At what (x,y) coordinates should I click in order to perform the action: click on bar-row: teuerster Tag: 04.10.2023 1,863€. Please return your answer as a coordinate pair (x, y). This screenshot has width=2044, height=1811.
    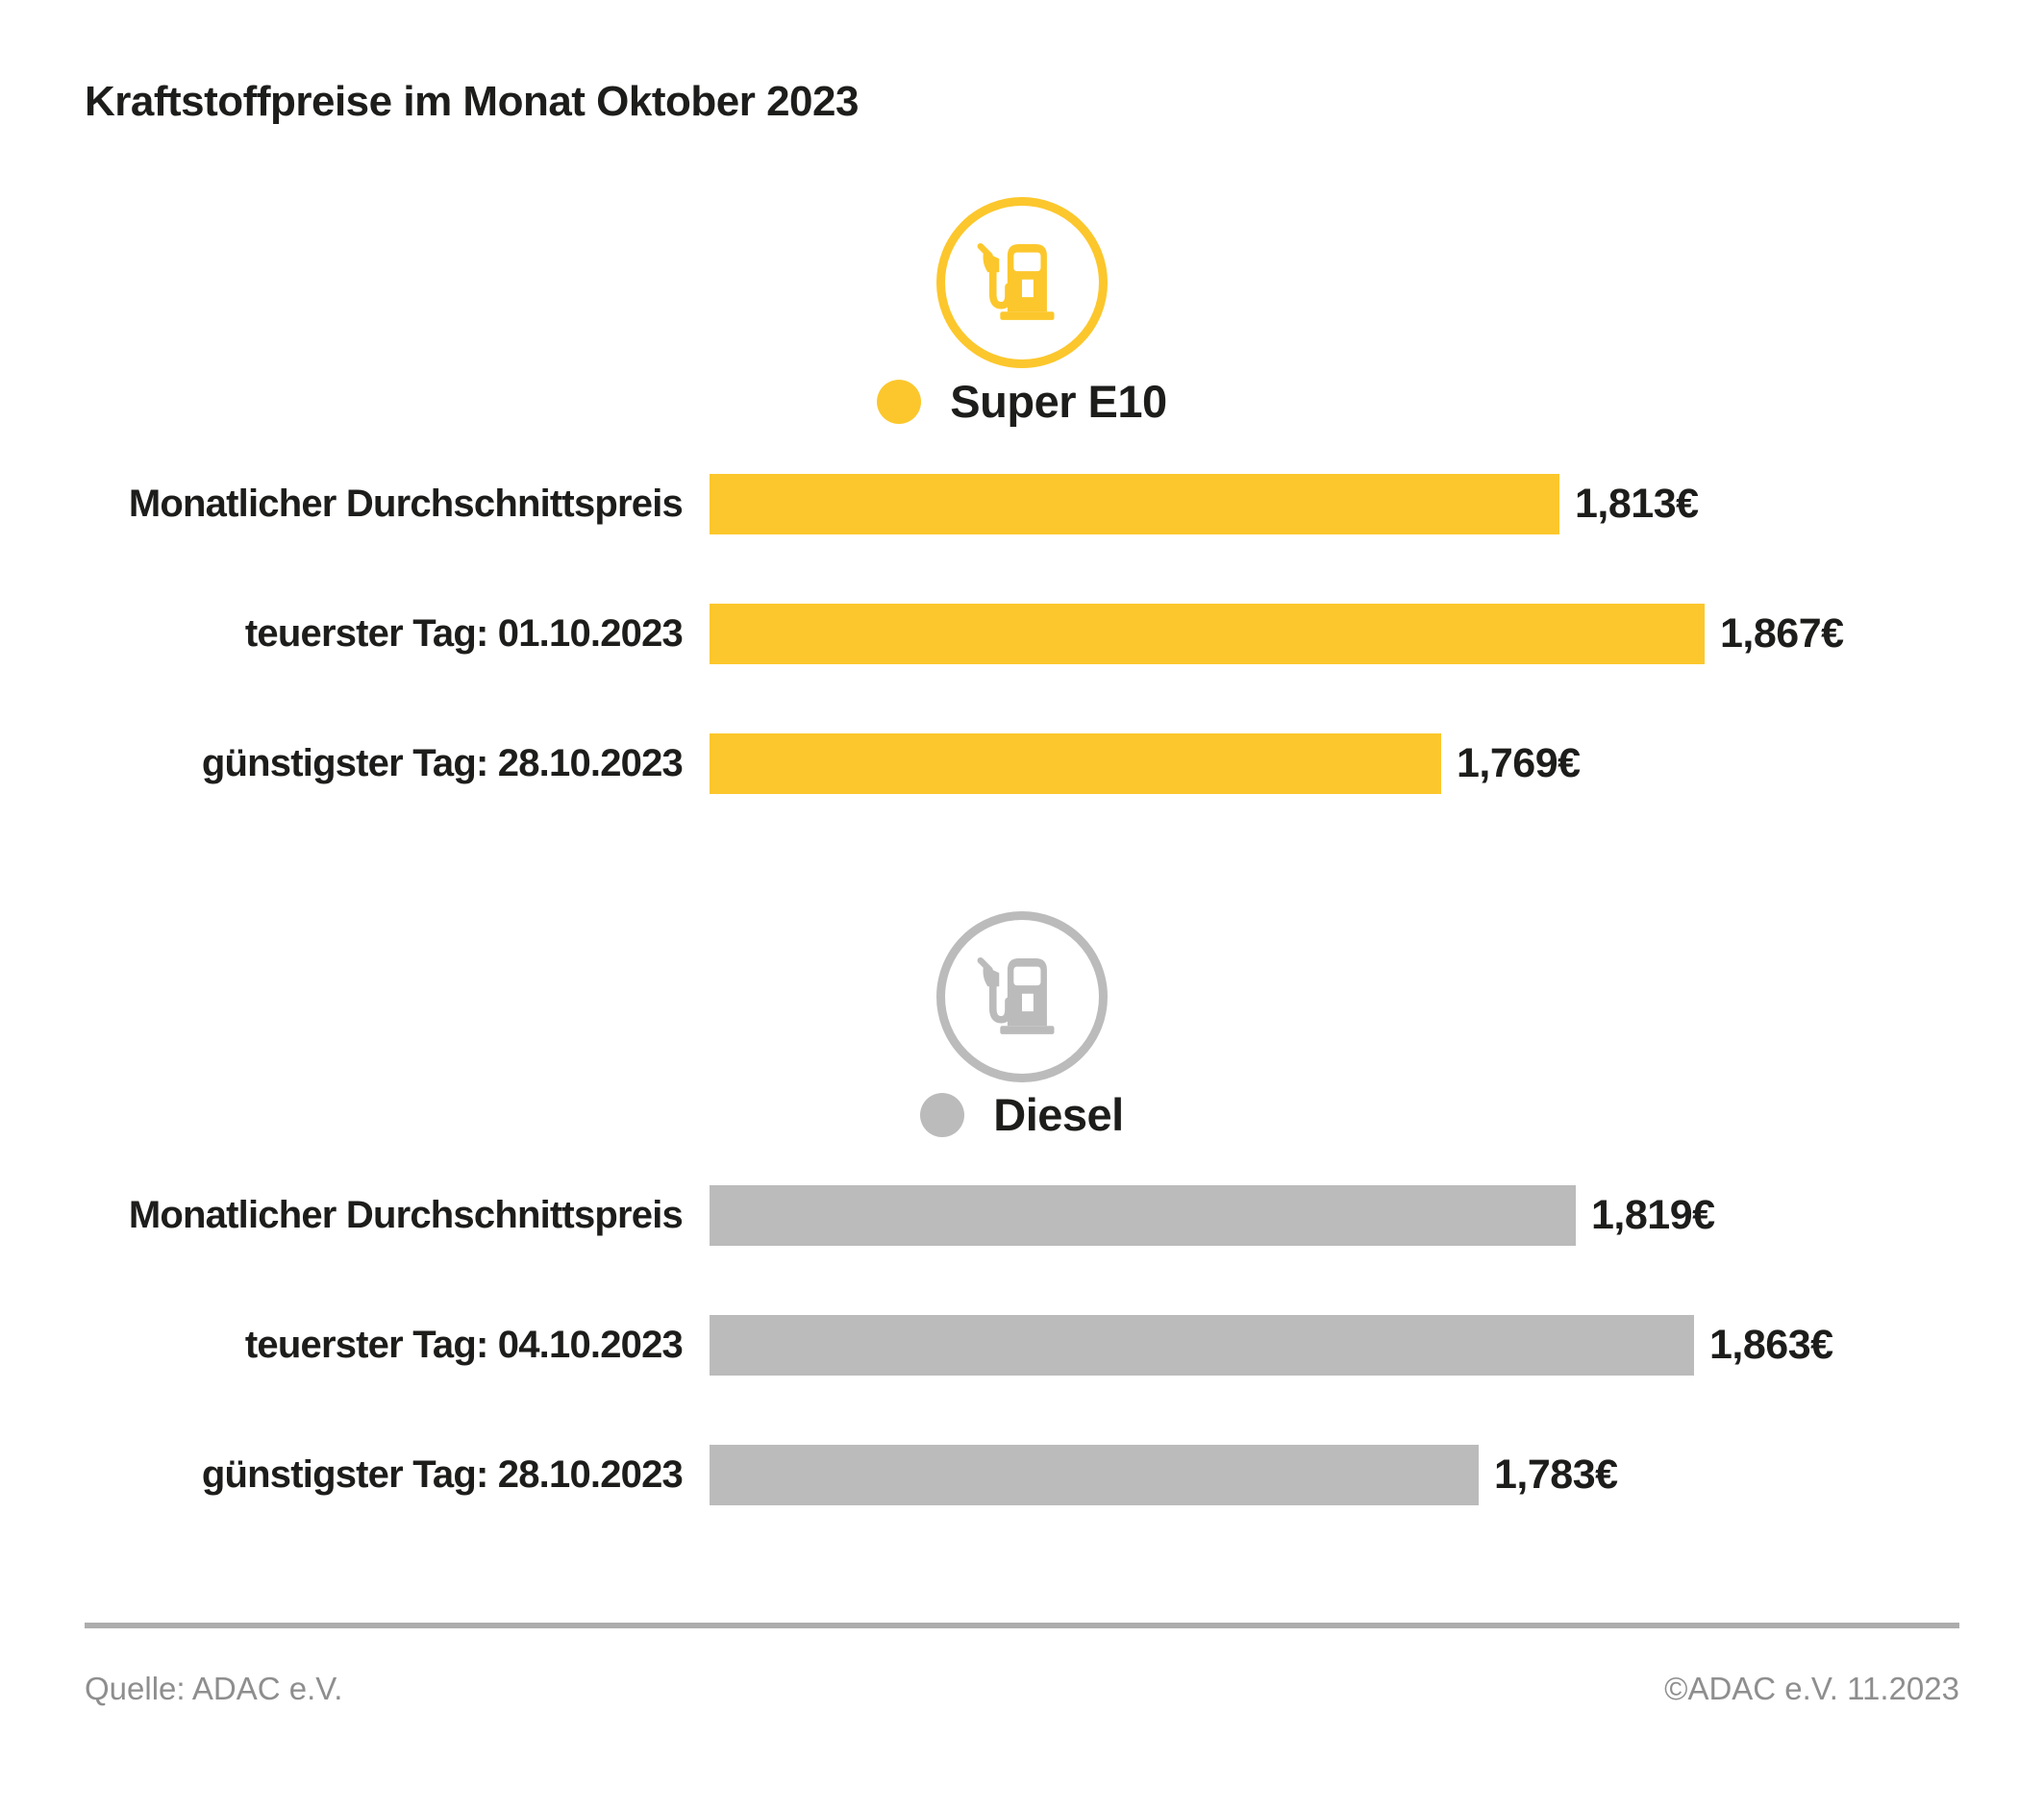
    Looking at the image, I should click on (1022, 1345).